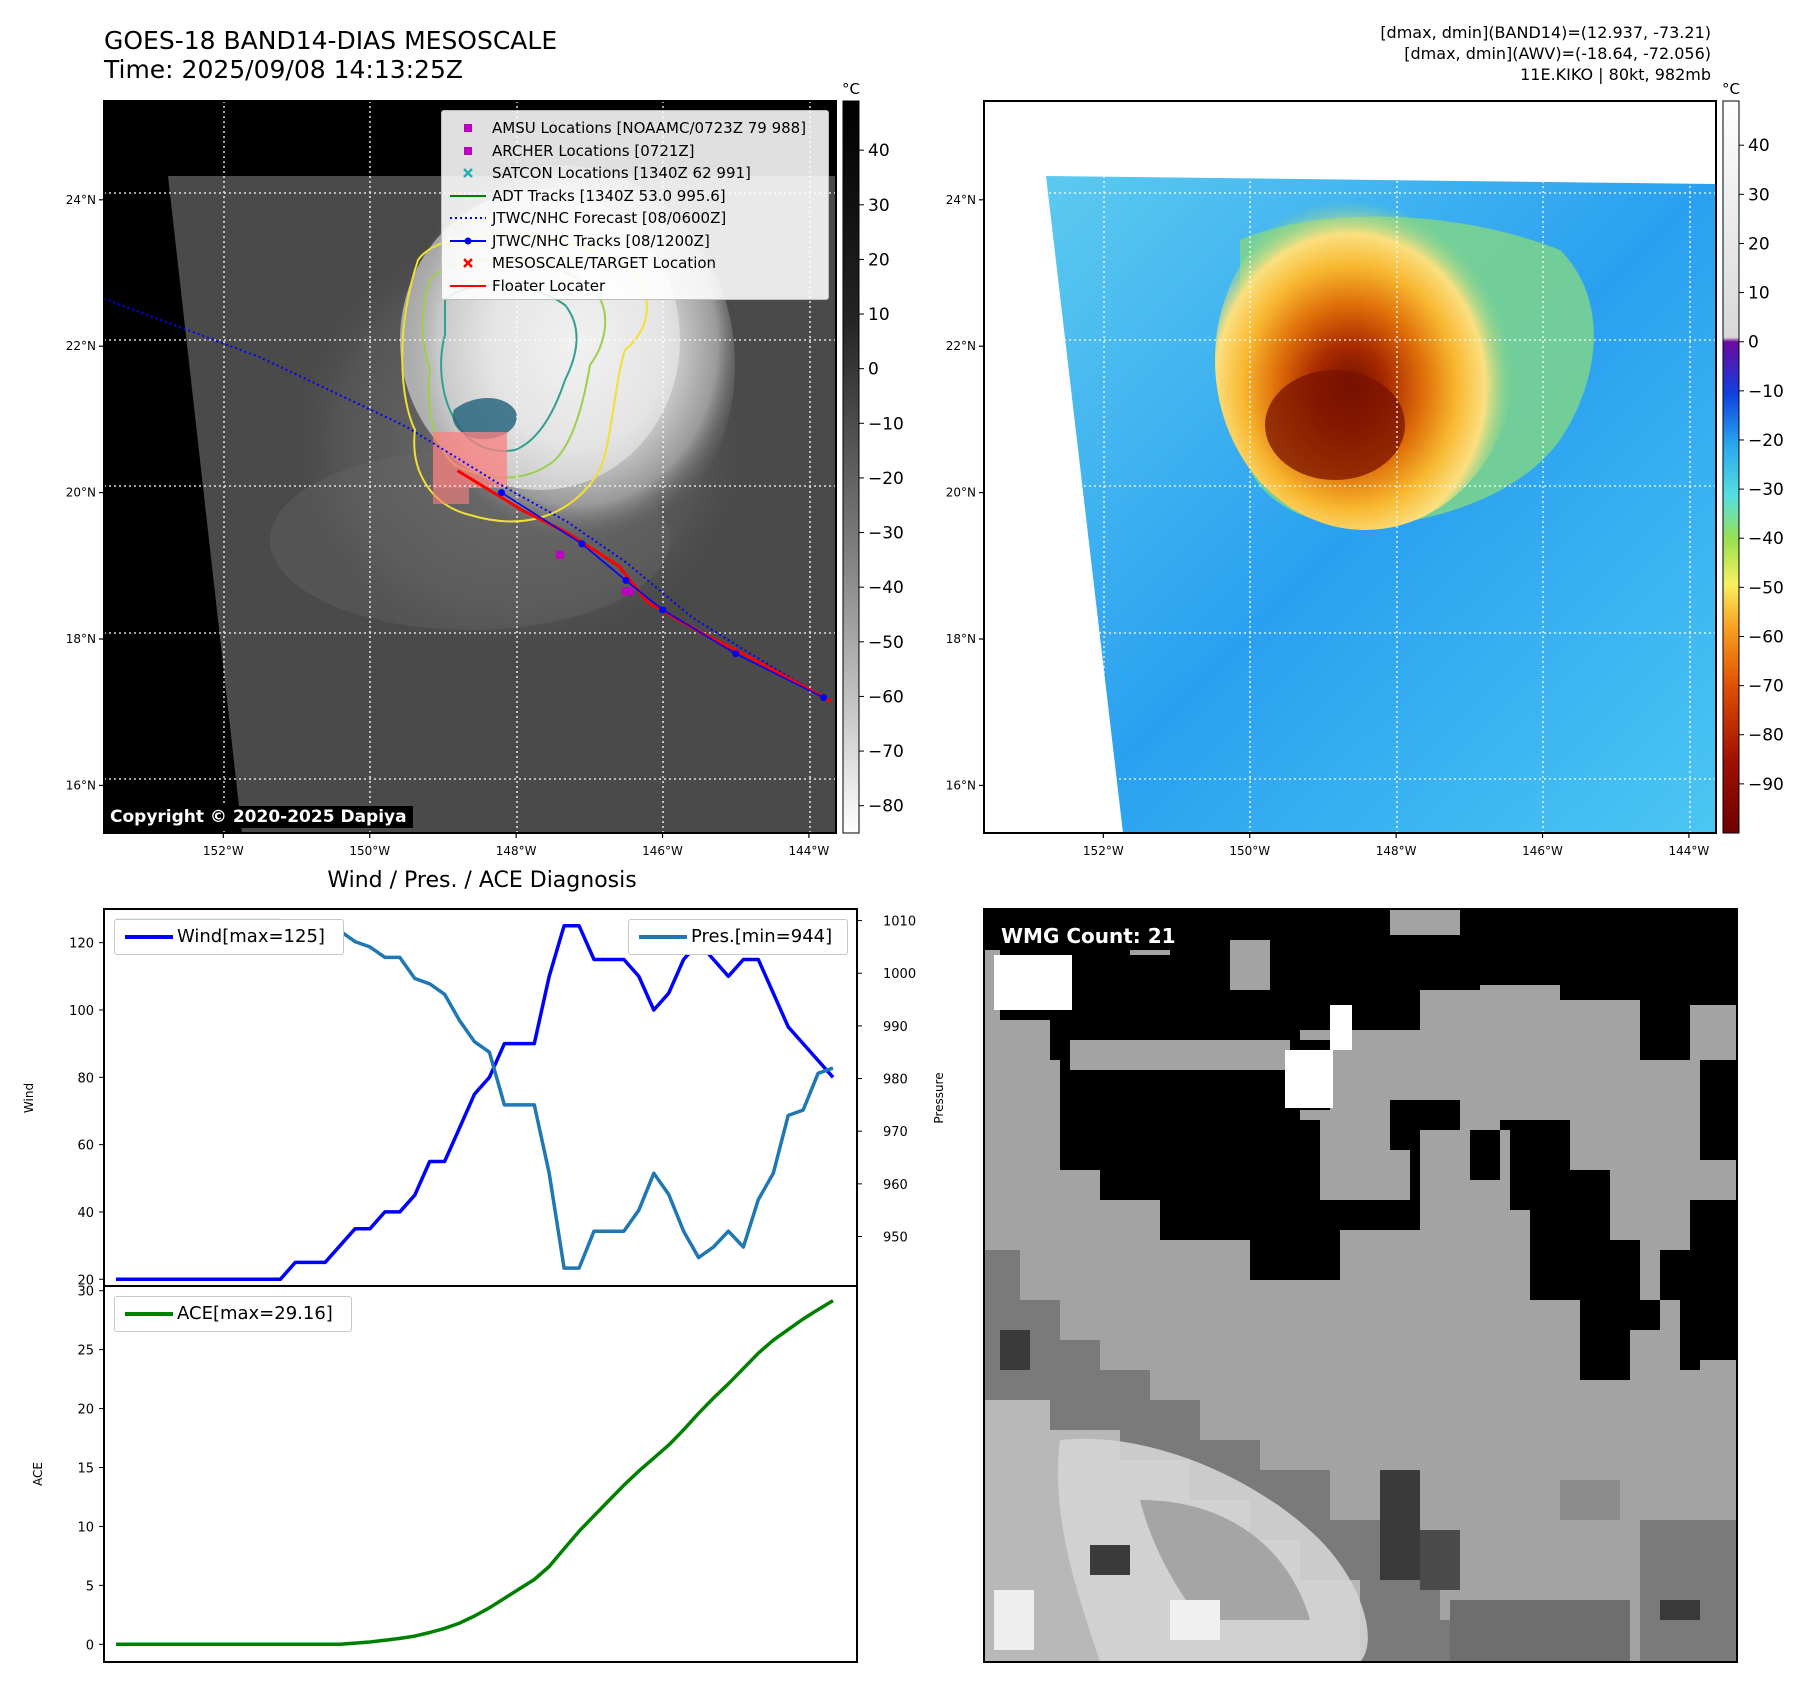 Image resolution: width=1797 pixels, height=1690 pixels. What do you see at coordinates (255, 1313) in the screenshot?
I see `ace-legend-label: ACE[max=29.16]` at bounding box center [255, 1313].